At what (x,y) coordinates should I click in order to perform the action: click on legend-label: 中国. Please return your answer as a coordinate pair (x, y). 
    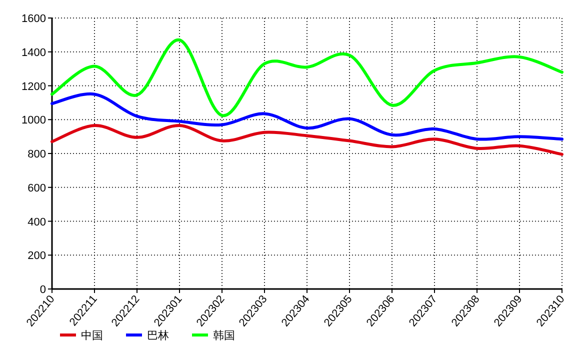
    Looking at the image, I should click on (92, 335).